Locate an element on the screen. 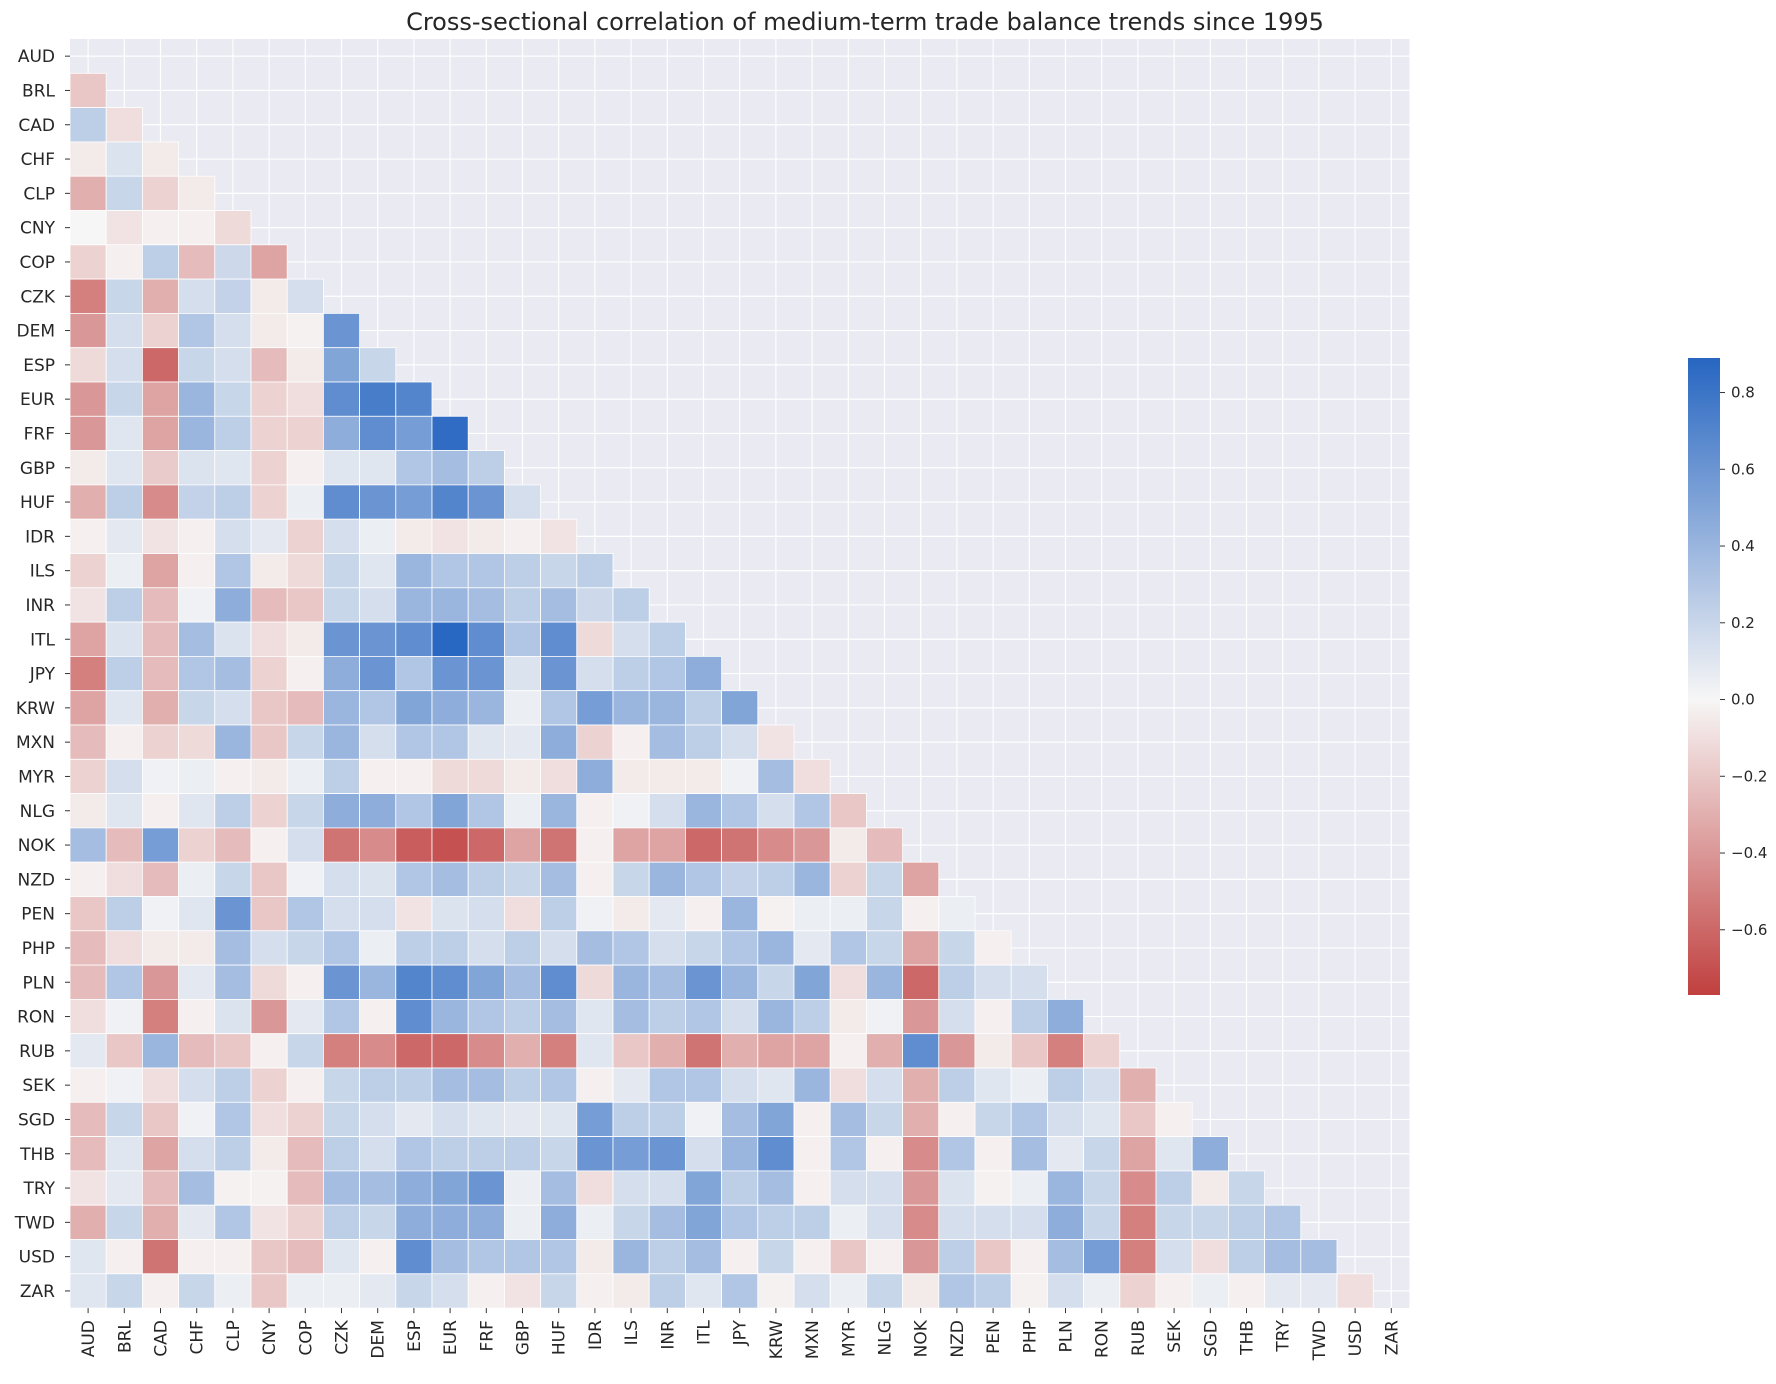 The image size is (1776, 1384). x-tick-label-PEN: PEN is located at coordinates (994, 1337).